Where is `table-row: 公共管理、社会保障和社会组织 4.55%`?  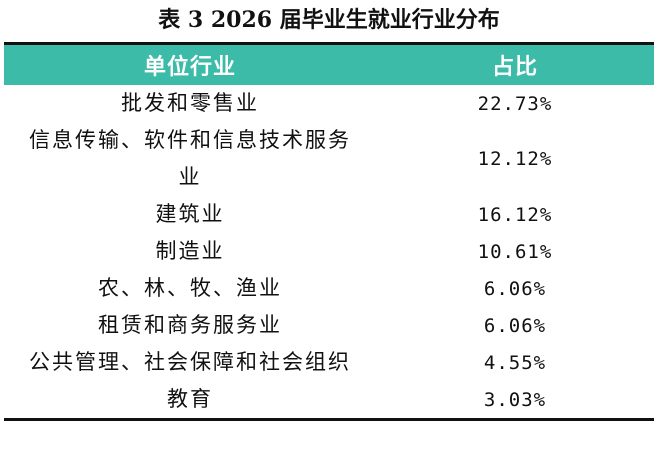
table-row: 公共管理、社会保障和社会组织 4.55% is located at coordinates (329, 362).